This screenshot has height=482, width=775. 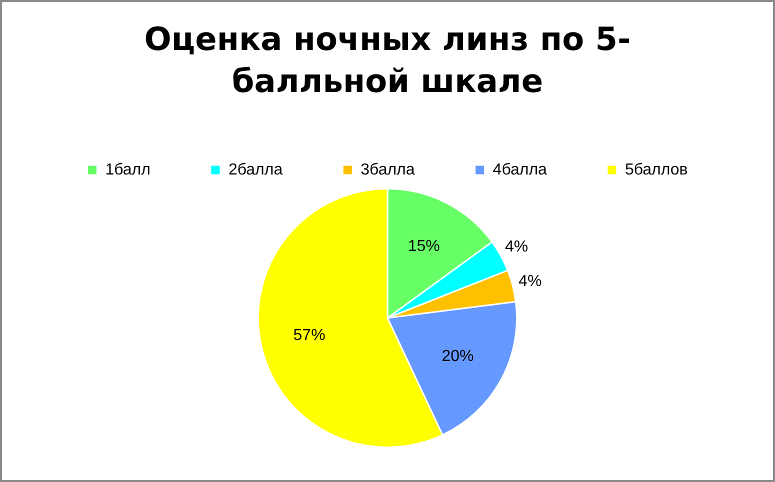 What do you see at coordinates (127, 169) in the screenshot?
I see `legend-label: 1балл` at bounding box center [127, 169].